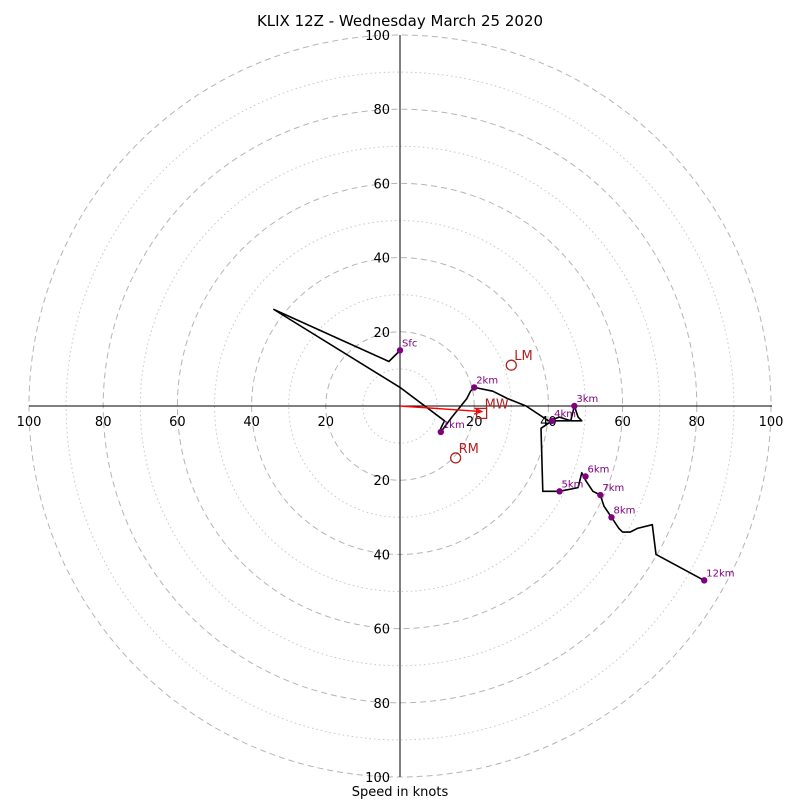 This screenshot has height=800, width=800. Describe the element at coordinates (469, 449) in the screenshot. I see `storm-motion-label: RM` at that location.